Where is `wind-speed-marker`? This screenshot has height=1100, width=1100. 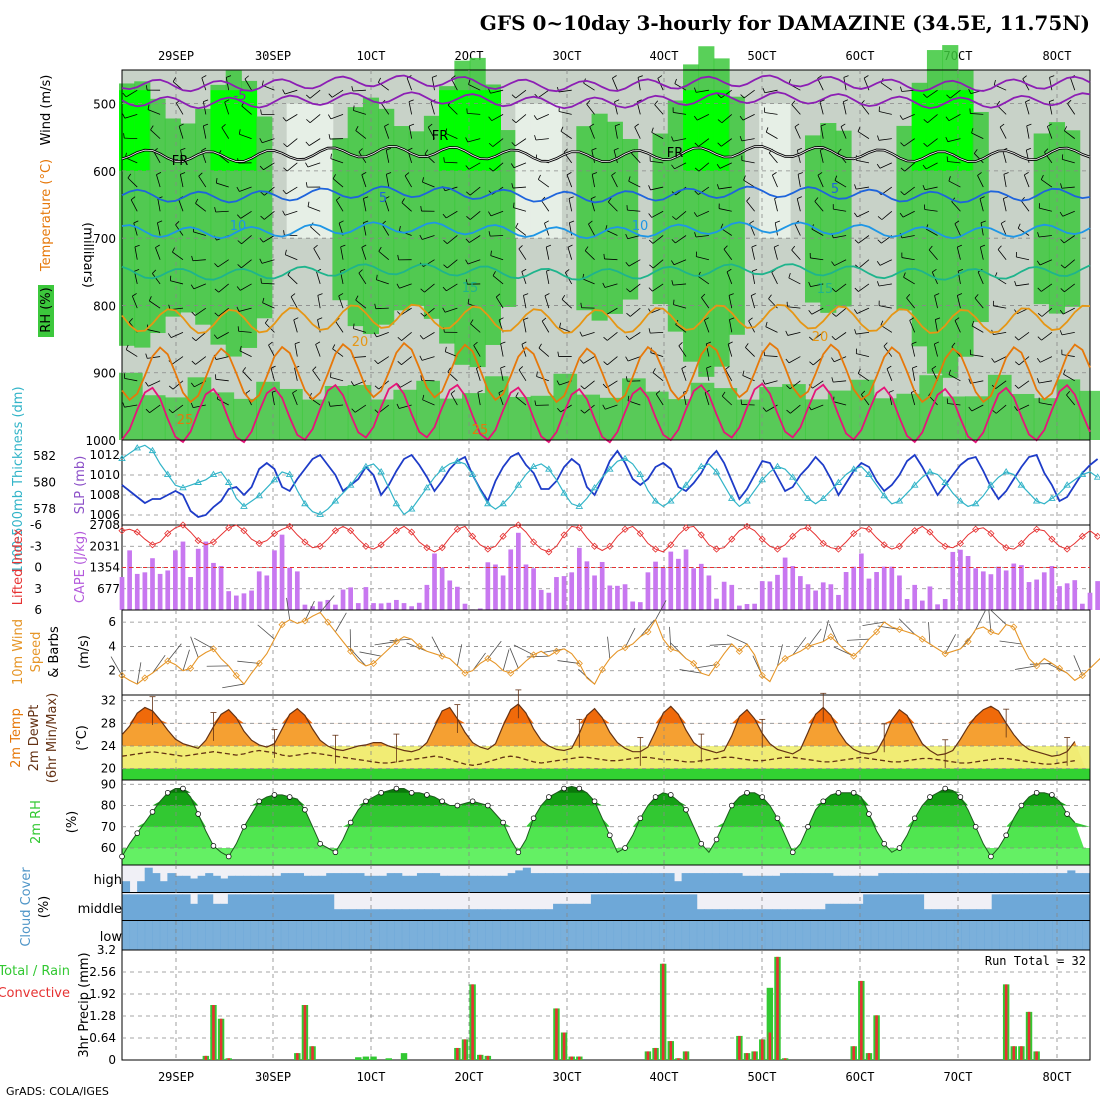
wind-speed-marker is located at coordinates (625, 648).